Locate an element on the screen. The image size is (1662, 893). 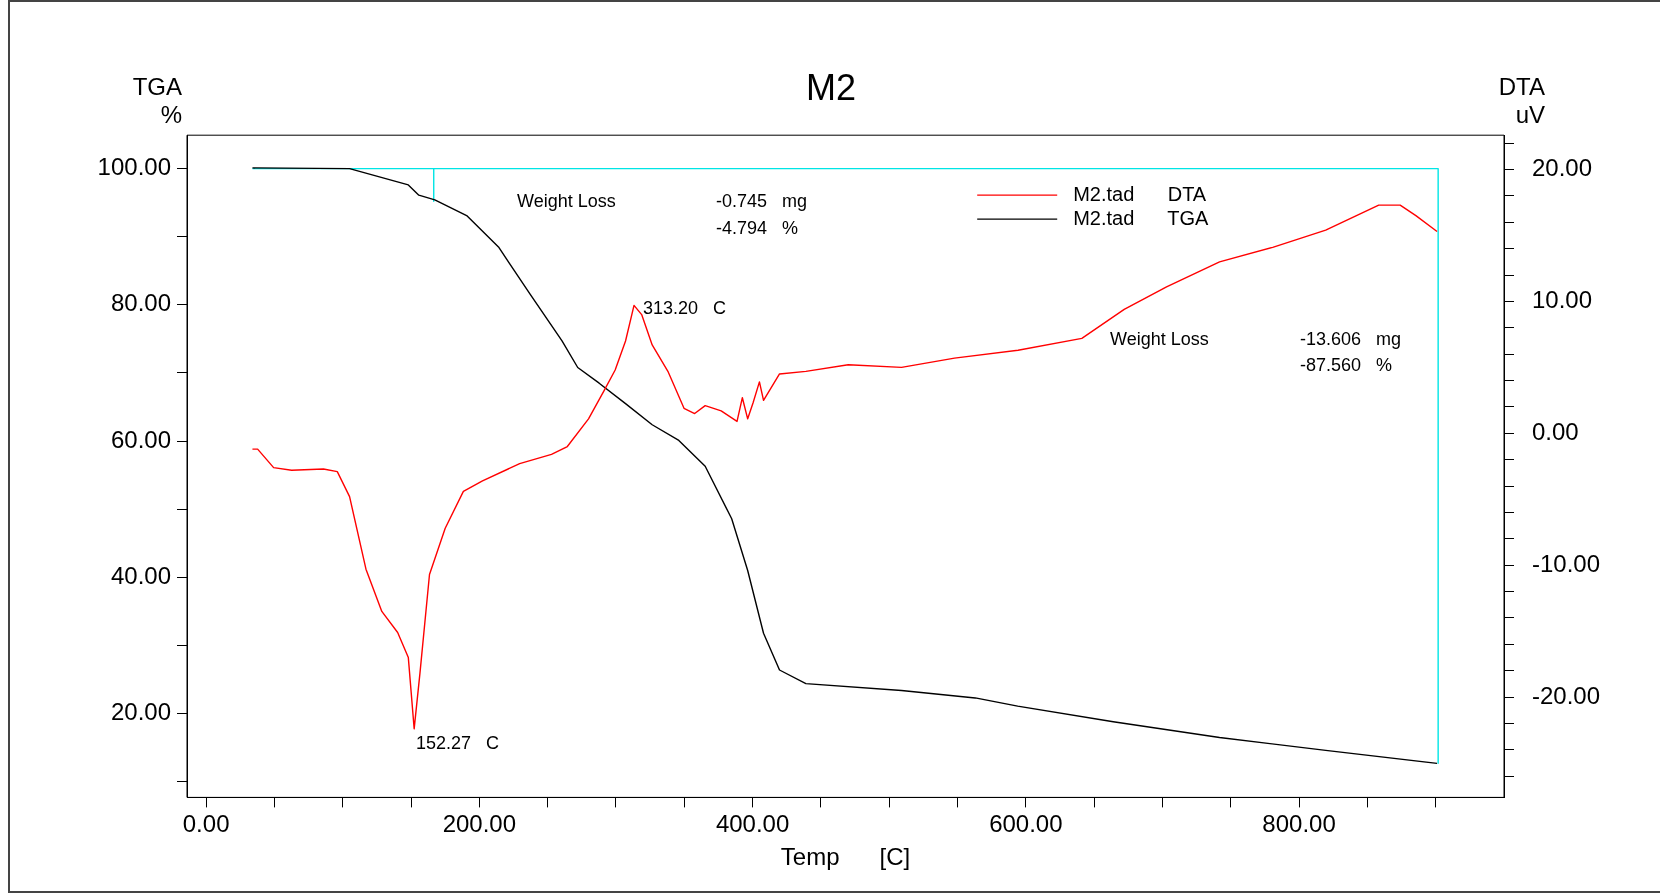
annotation: -13.606 mg is located at coordinates (1351, 338).